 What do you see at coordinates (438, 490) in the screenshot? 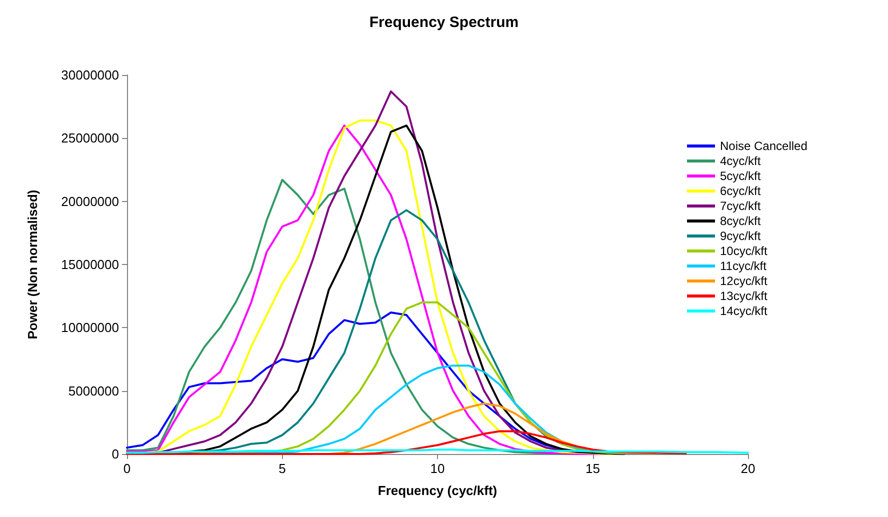
I see `x-axis-title: Frequency (cyc/kft)` at bounding box center [438, 490].